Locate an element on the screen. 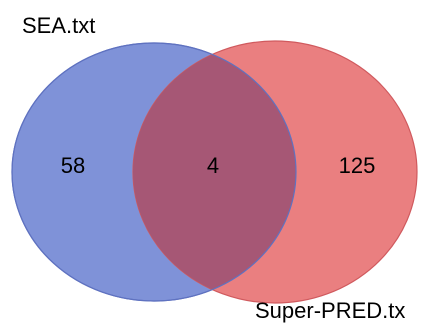 This screenshot has height=324, width=432. count-overlap: 4 is located at coordinates (213, 165).